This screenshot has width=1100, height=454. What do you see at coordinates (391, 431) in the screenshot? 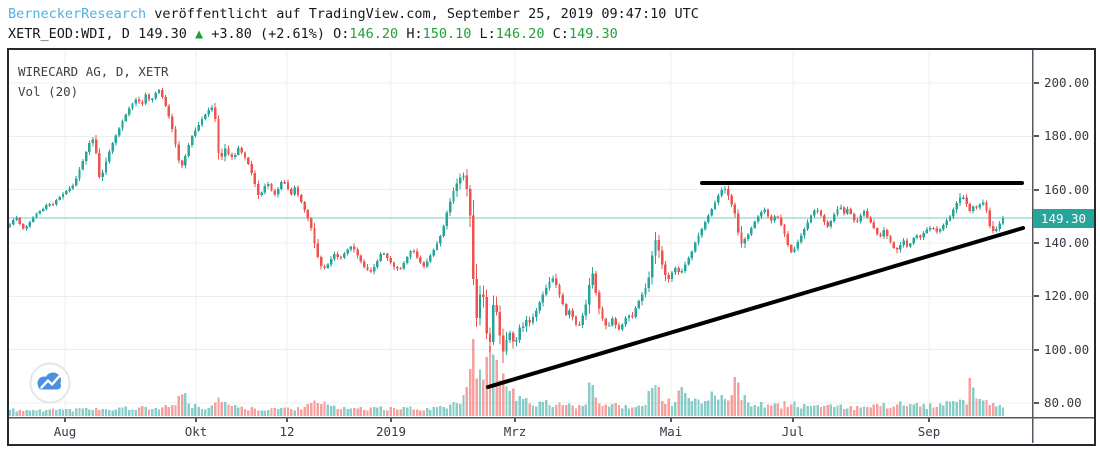
I see `time-axis-label: 2019` at bounding box center [391, 431].